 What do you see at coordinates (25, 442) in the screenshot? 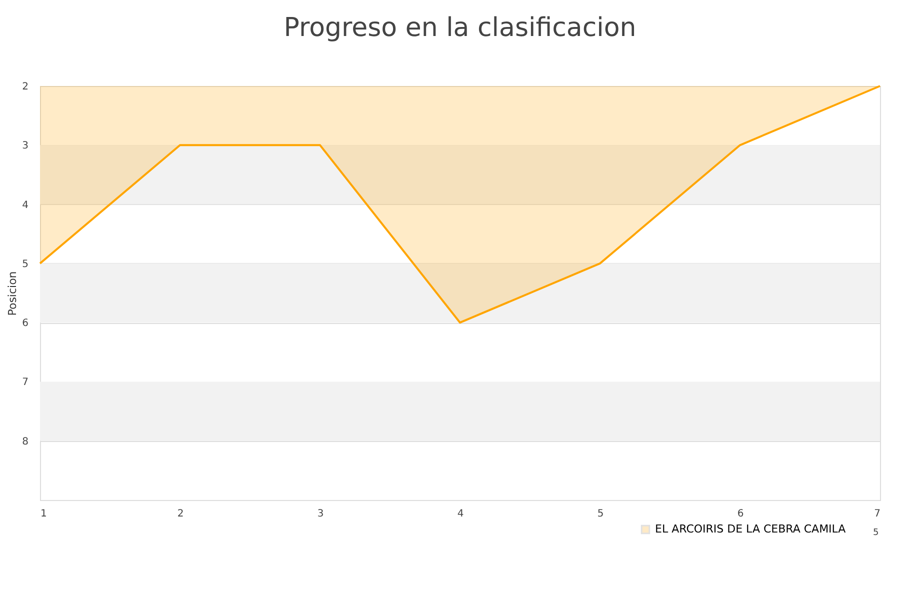
I see `y-tick-label: 8` at bounding box center [25, 442].